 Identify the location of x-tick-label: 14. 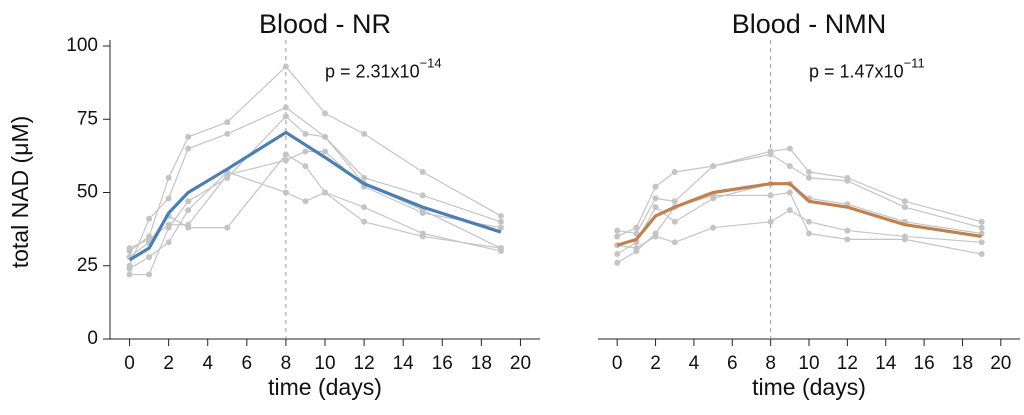
(404, 363).